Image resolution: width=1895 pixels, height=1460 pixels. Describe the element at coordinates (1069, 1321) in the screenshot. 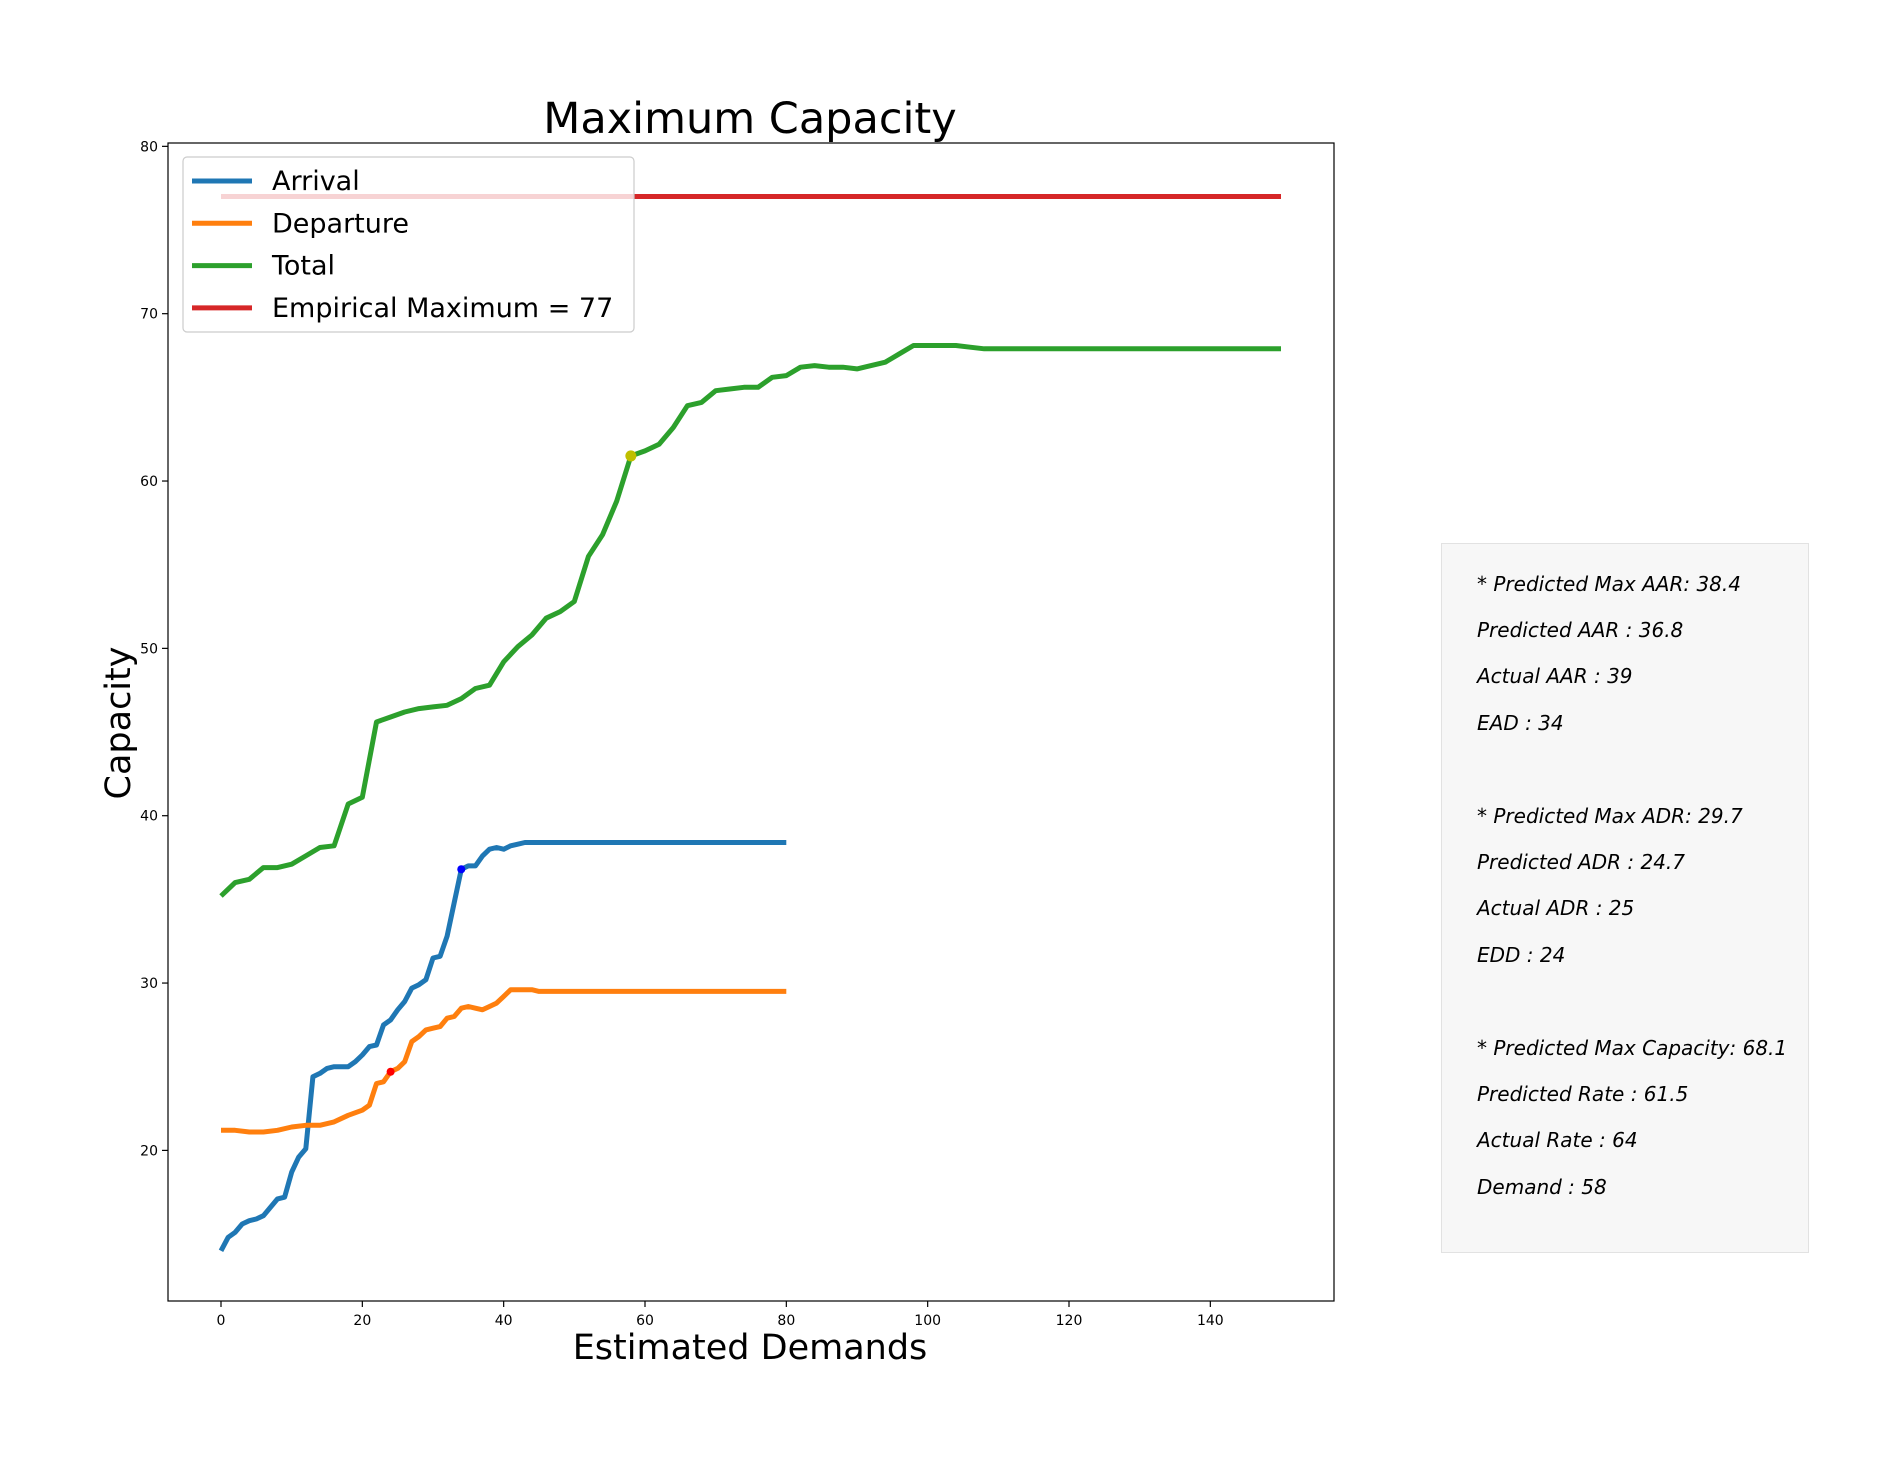

I see `x-tick-label: 120` at that location.